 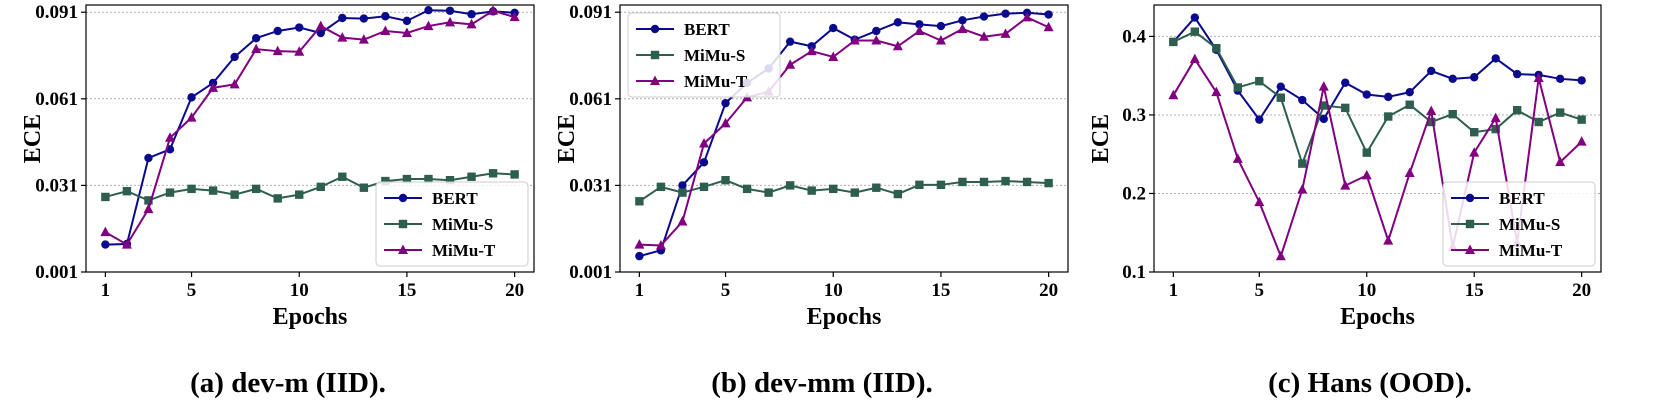 What do you see at coordinates (1134, 272) in the screenshot?
I see `y-tick-label: 0.1` at bounding box center [1134, 272].